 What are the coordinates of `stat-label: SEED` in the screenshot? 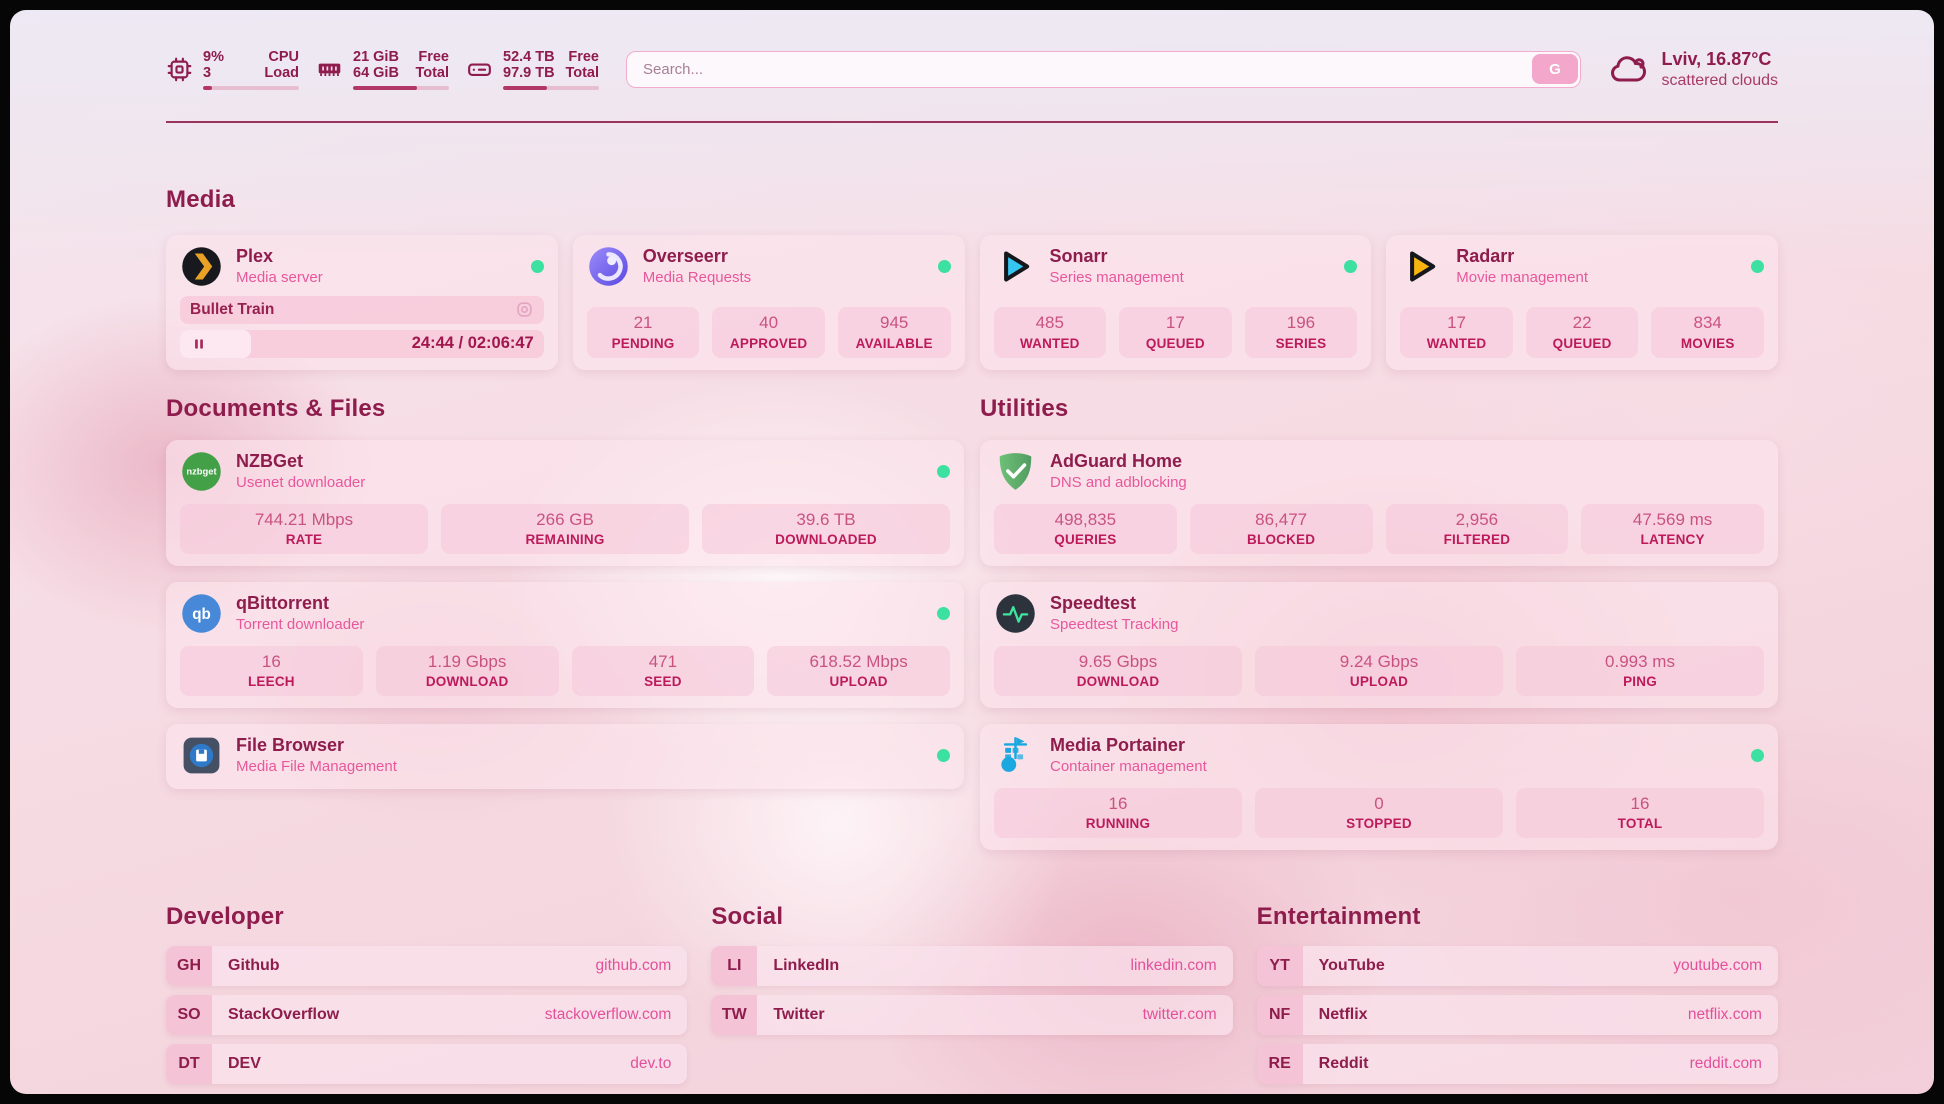 It's located at (663, 681).